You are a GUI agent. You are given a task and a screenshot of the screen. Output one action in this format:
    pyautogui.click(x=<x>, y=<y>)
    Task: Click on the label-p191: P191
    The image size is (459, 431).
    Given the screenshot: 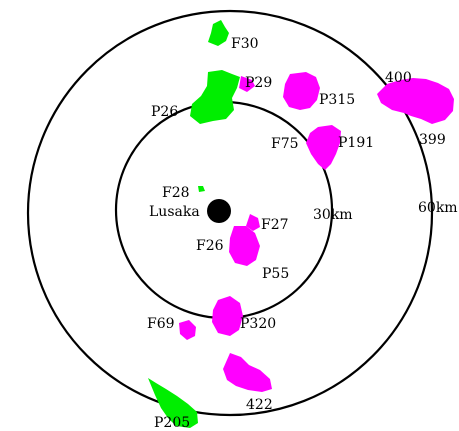 What is the action you would take?
    pyautogui.click(x=356, y=143)
    